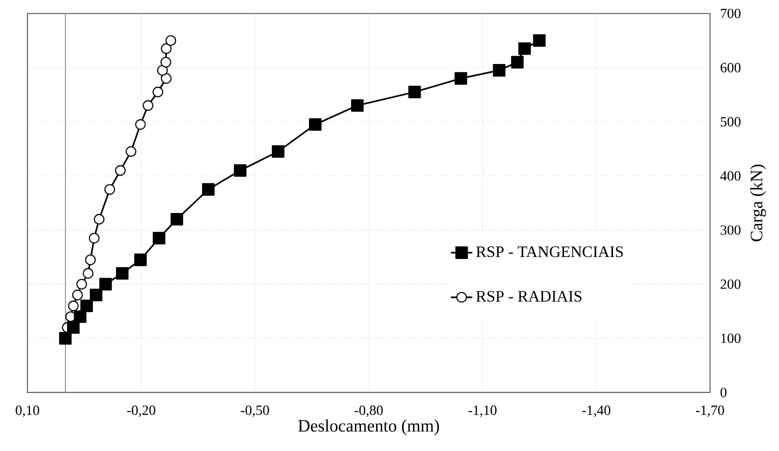 The height and width of the screenshot is (451, 779). I want to click on x-tick-label: -1,70, so click(710, 411).